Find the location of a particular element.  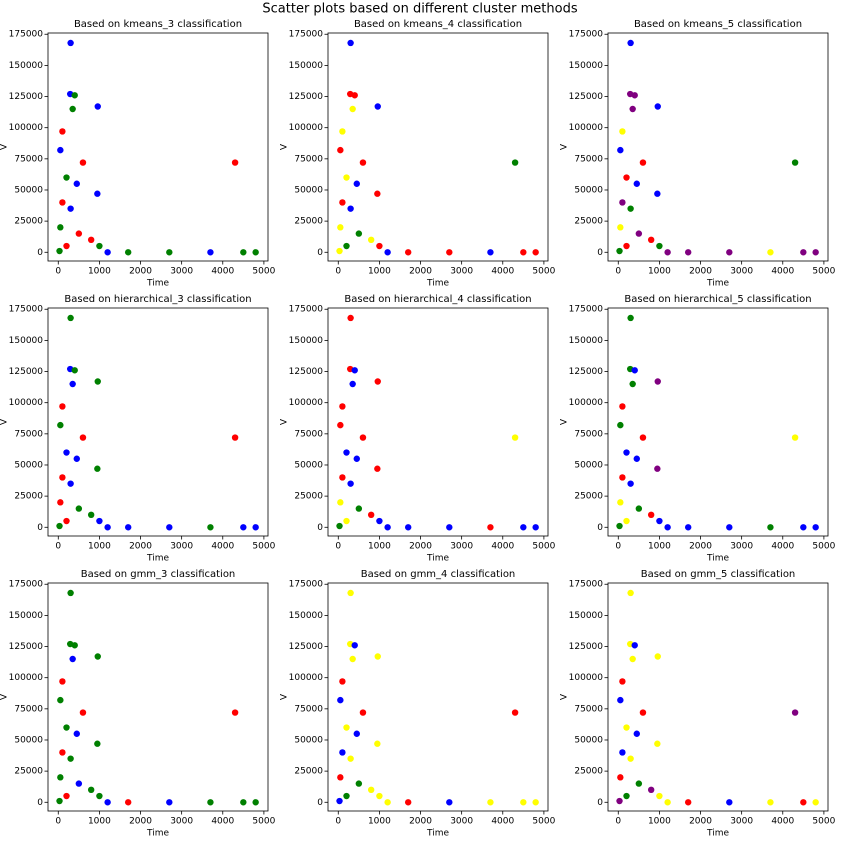

subplot-title: Based on gmm_5 classification is located at coordinates (718, 574).